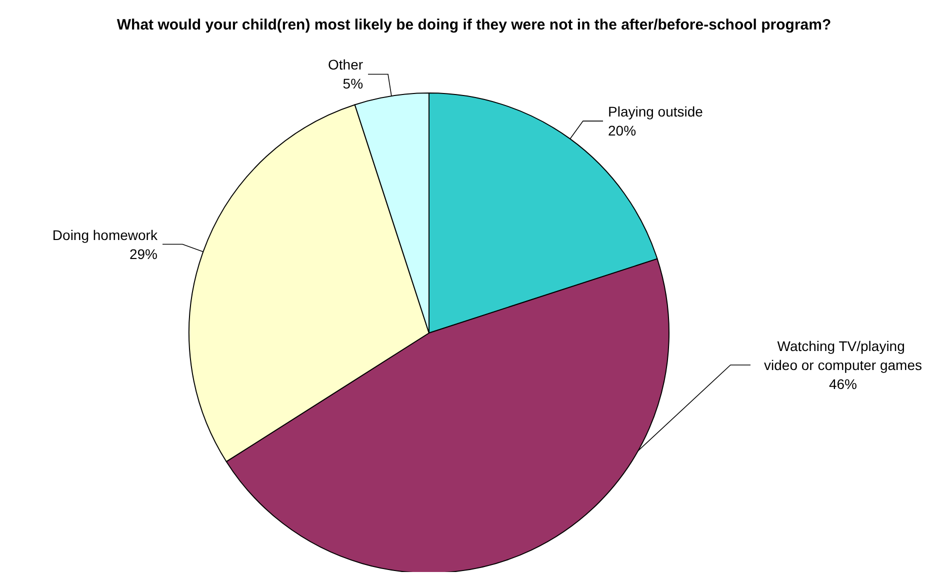 The image size is (948, 580). I want to click on chart-title: What would your child(ren) most likely be doing if they were not in the after/before-school program?, so click(474, 25).